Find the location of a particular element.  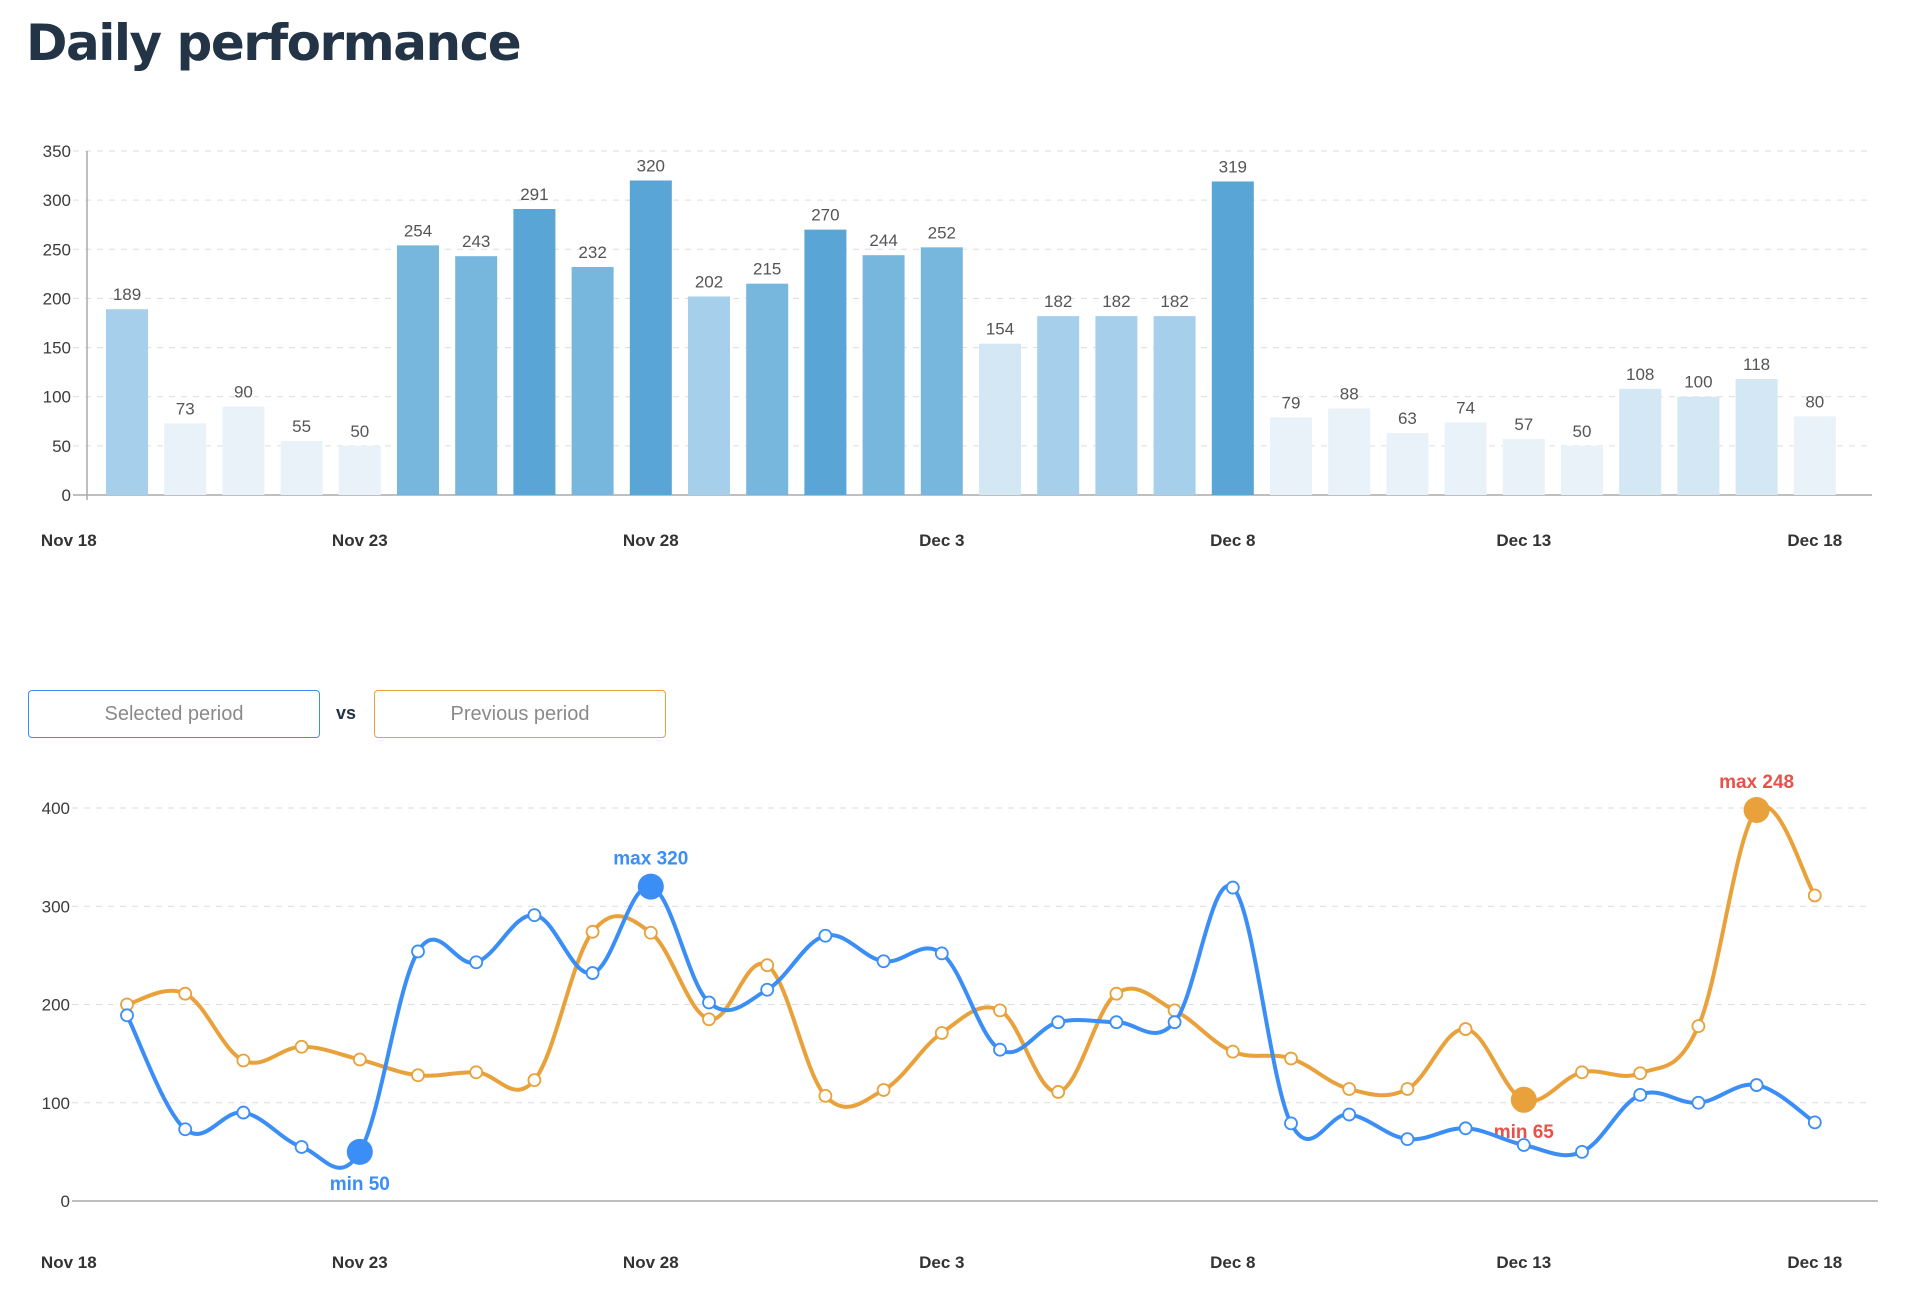

previous-period-button: Previous period is located at coordinates (520, 714).